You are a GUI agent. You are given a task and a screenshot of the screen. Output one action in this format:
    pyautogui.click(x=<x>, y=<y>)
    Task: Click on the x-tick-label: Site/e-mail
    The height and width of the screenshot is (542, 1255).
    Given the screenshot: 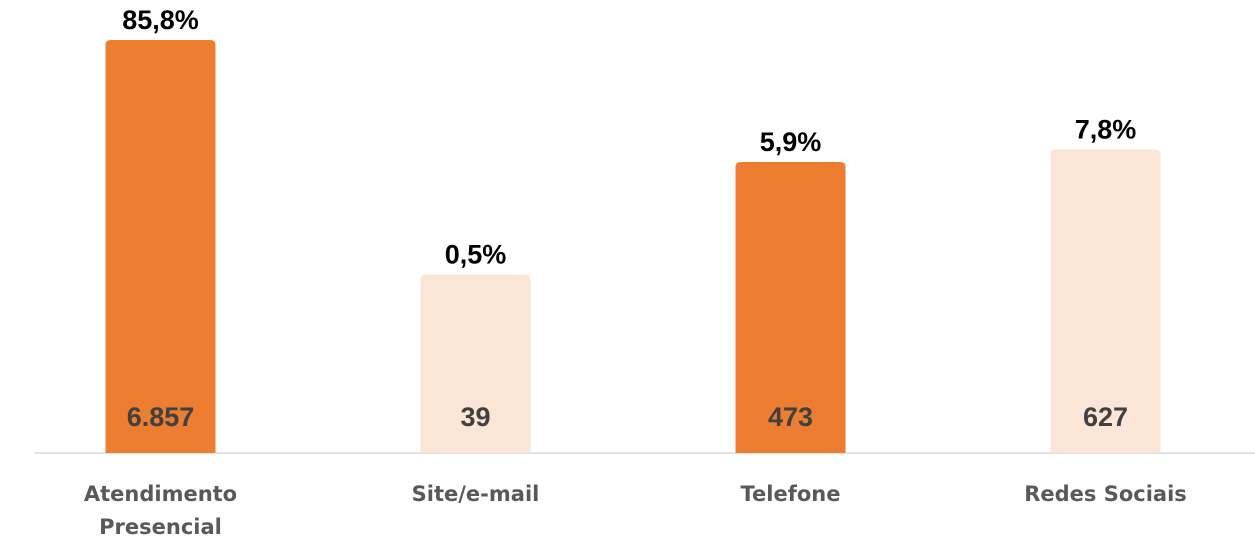 What is the action you would take?
    pyautogui.click(x=475, y=494)
    